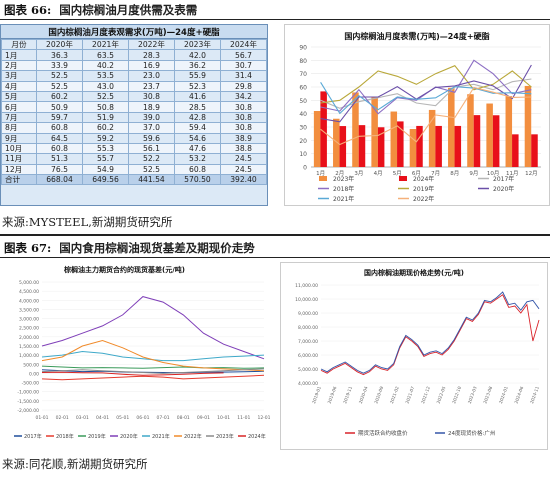 The height and width of the screenshot is (478, 550). What do you see at coordinates (203, 418) in the screenshot?
I see `x-tick-label: 09-01` at bounding box center [203, 418].